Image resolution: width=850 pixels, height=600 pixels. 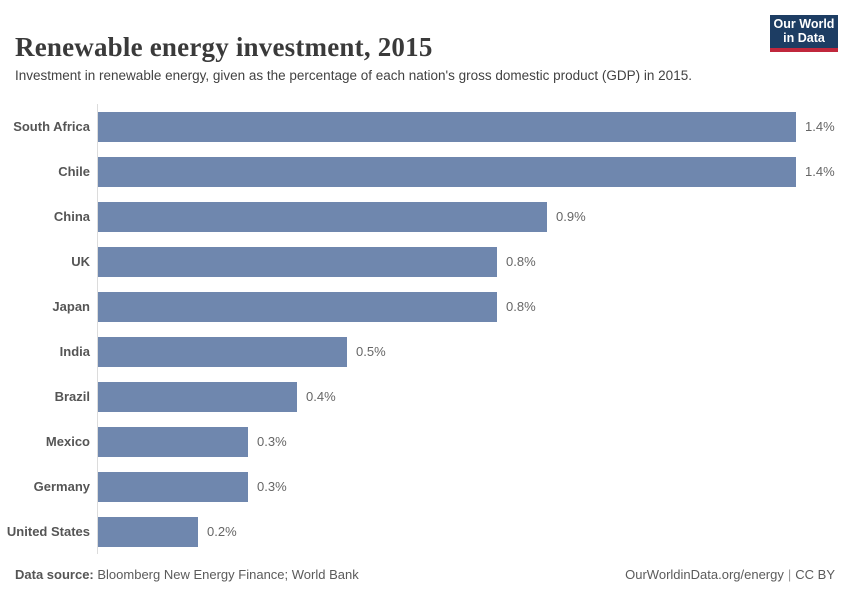 I want to click on owid-logo: Our World in Data, so click(x=804, y=33).